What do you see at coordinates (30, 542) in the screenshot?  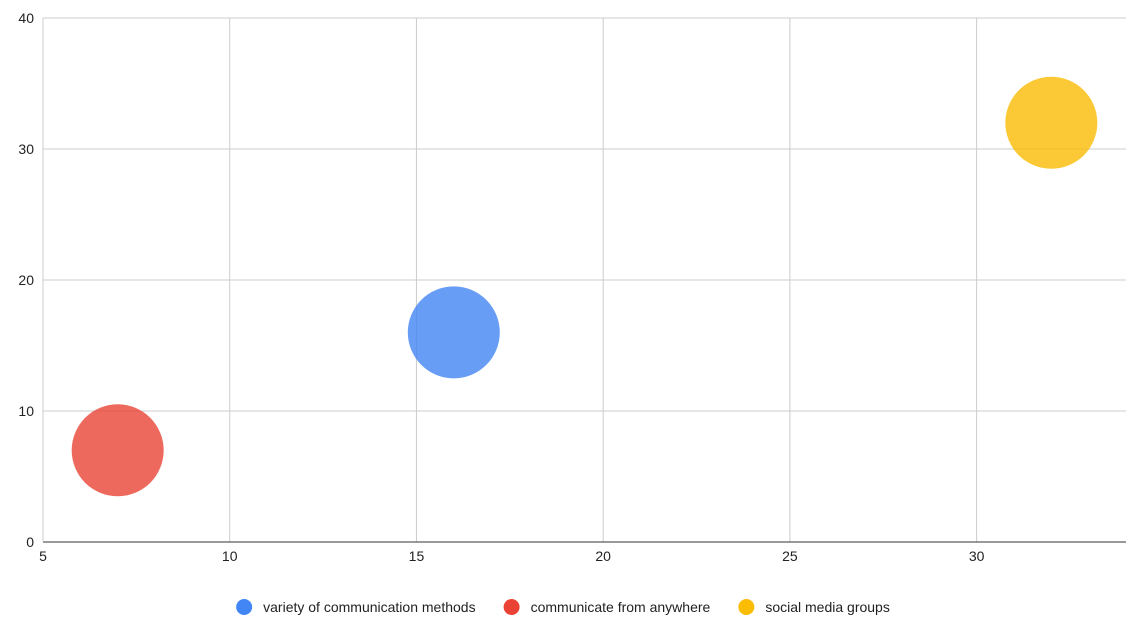 I see `y-tick-label: 0` at bounding box center [30, 542].